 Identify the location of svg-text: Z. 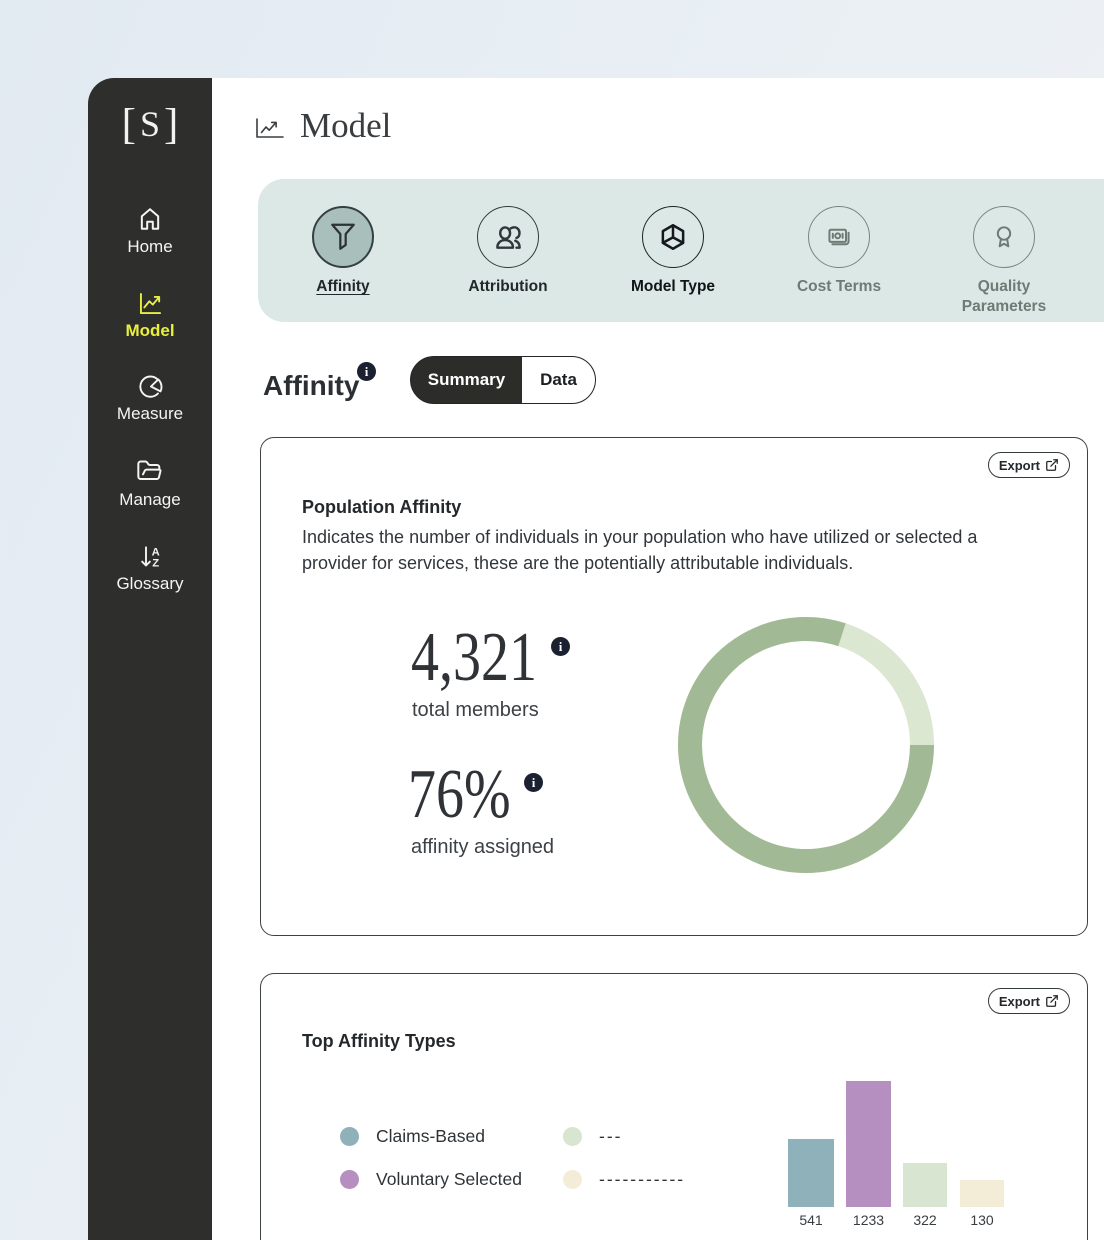
(155, 563).